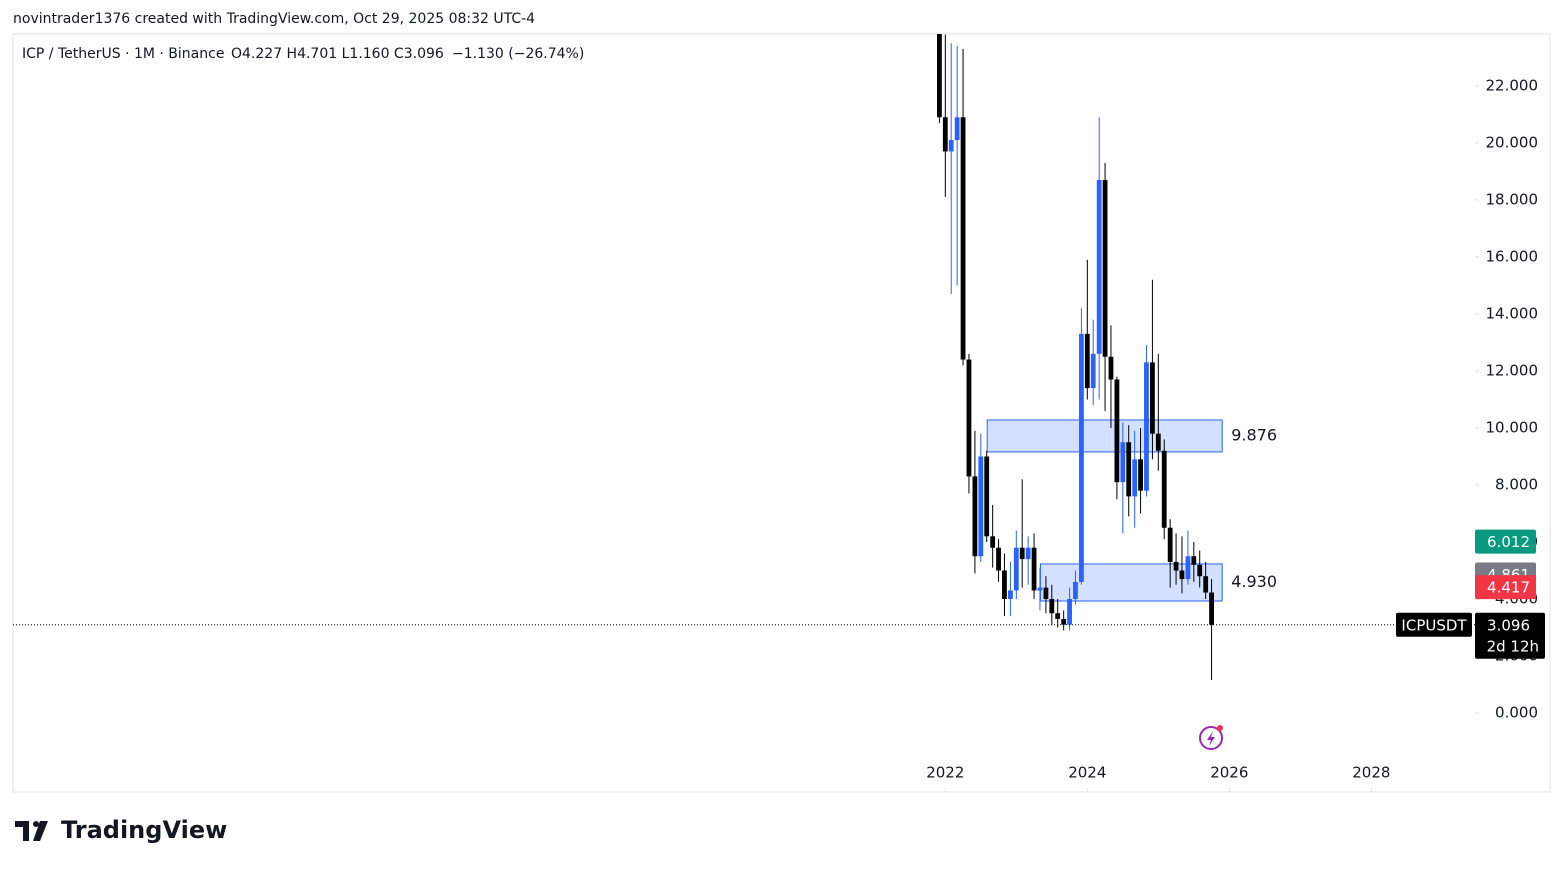 The width and height of the screenshot is (1563, 872). I want to click on y-tick-label: 0.000, so click(1516, 713).